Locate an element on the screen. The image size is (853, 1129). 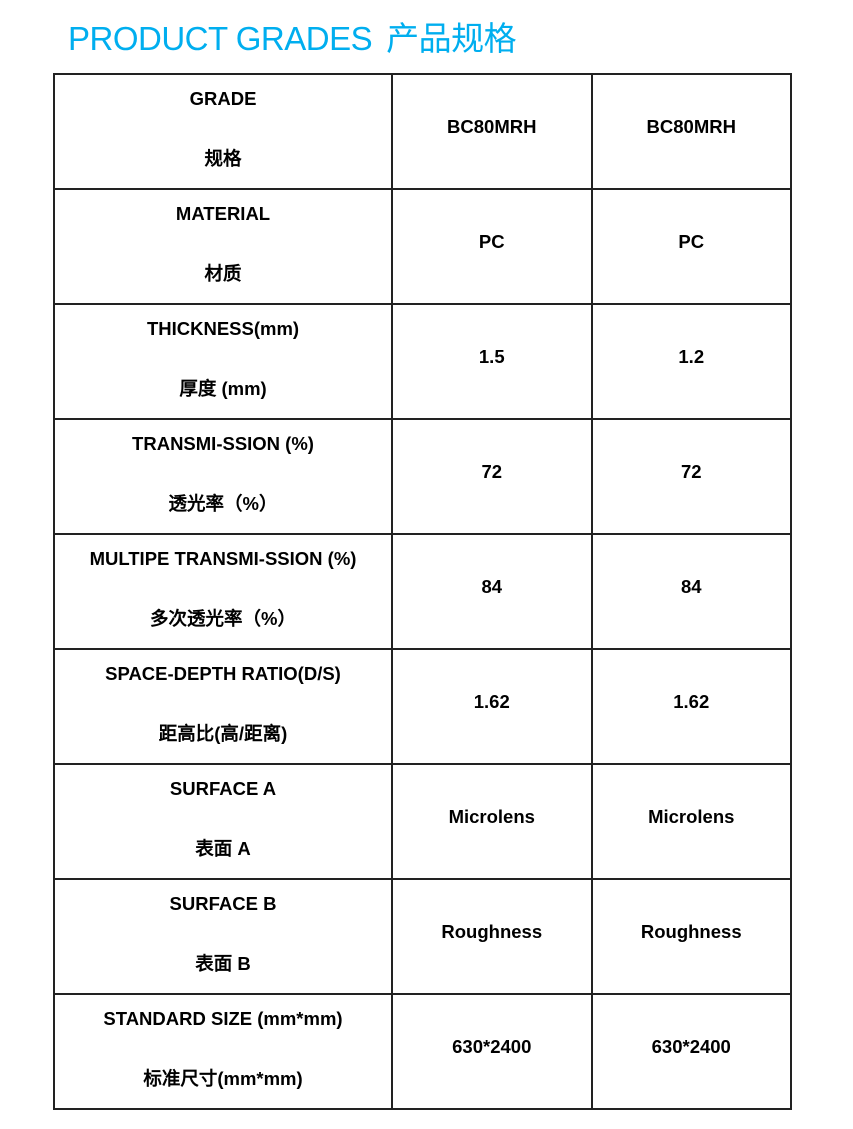
title-cn: 产品规格 is located at coordinates (451, 38).